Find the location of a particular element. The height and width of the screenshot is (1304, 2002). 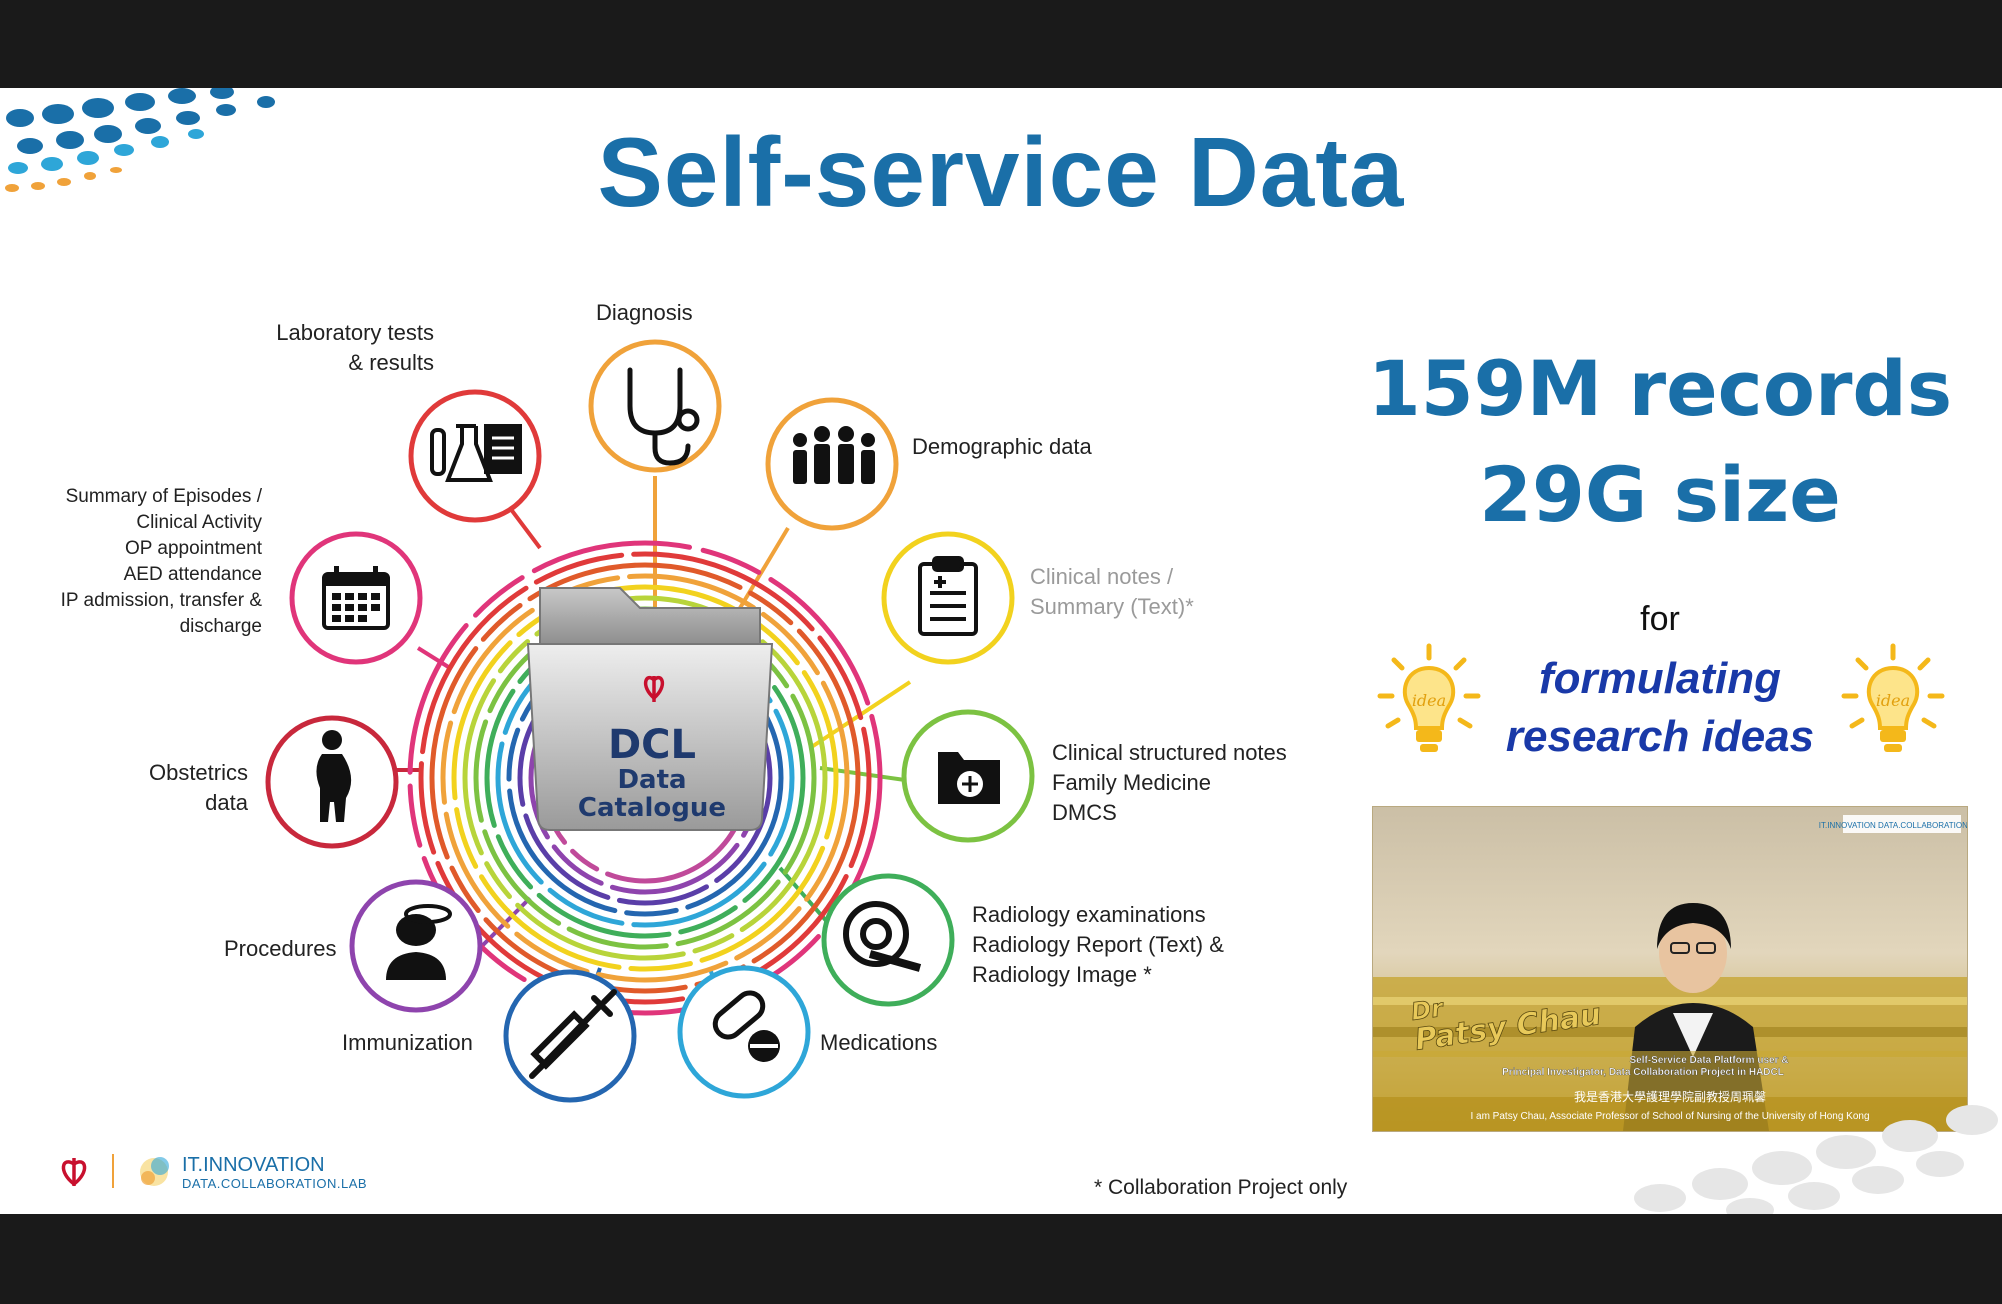

lightbulb-icon-right: idea is located at coordinates (1893, 697).